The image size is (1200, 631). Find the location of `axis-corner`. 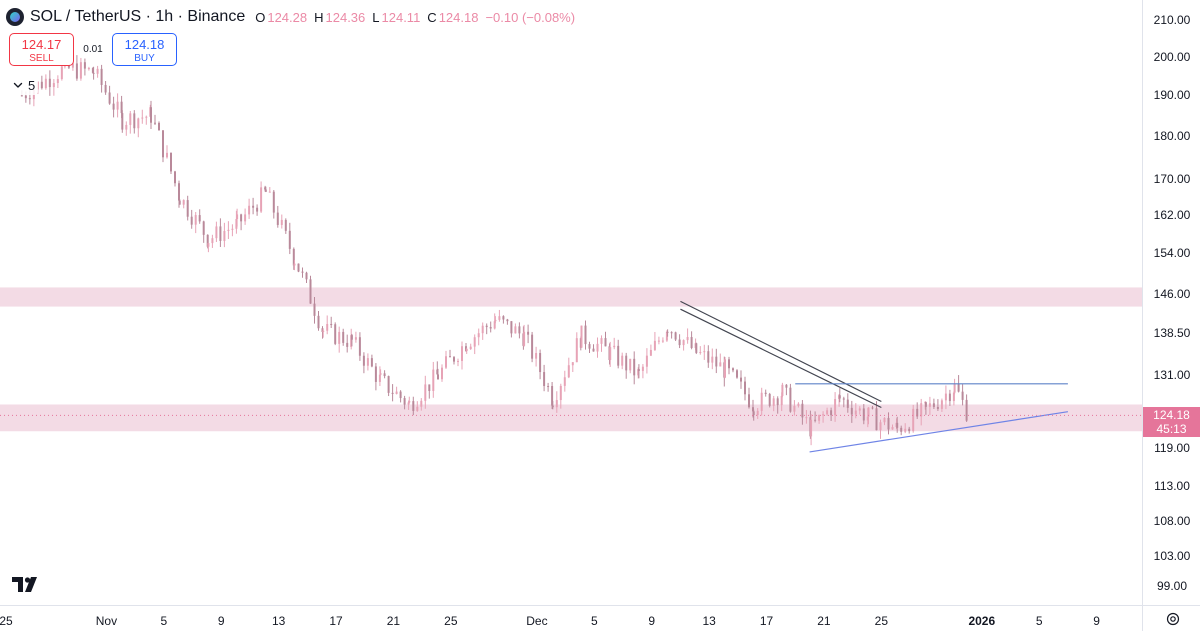

axis-corner is located at coordinates (1171, 618).